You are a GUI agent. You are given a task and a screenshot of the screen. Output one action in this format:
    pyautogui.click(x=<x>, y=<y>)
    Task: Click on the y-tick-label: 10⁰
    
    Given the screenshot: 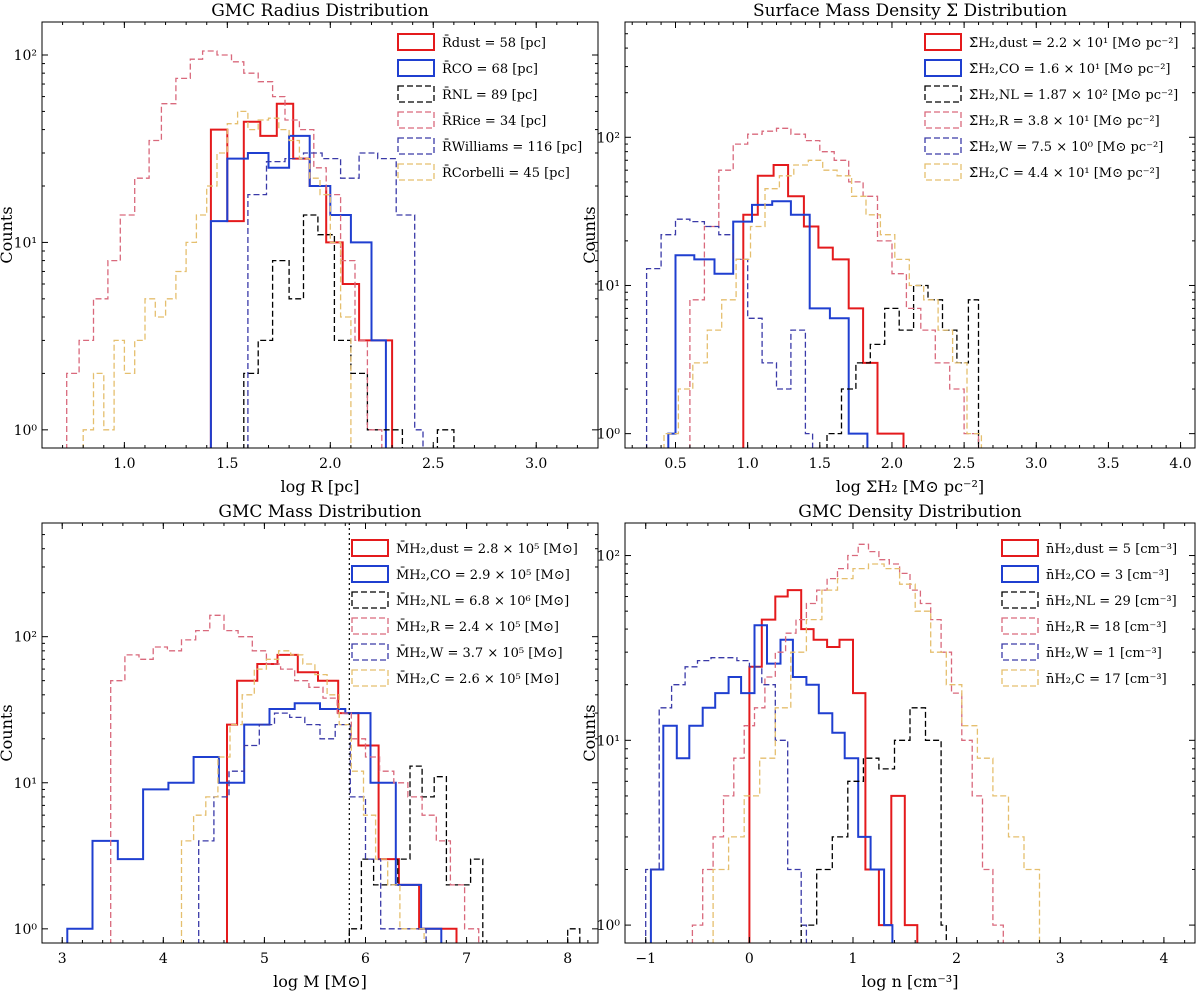 What is the action you would take?
    pyautogui.click(x=26, y=930)
    